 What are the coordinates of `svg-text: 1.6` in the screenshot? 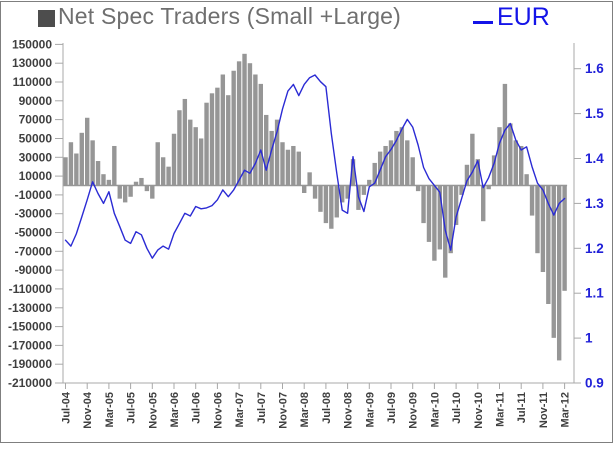 It's located at (594, 68).